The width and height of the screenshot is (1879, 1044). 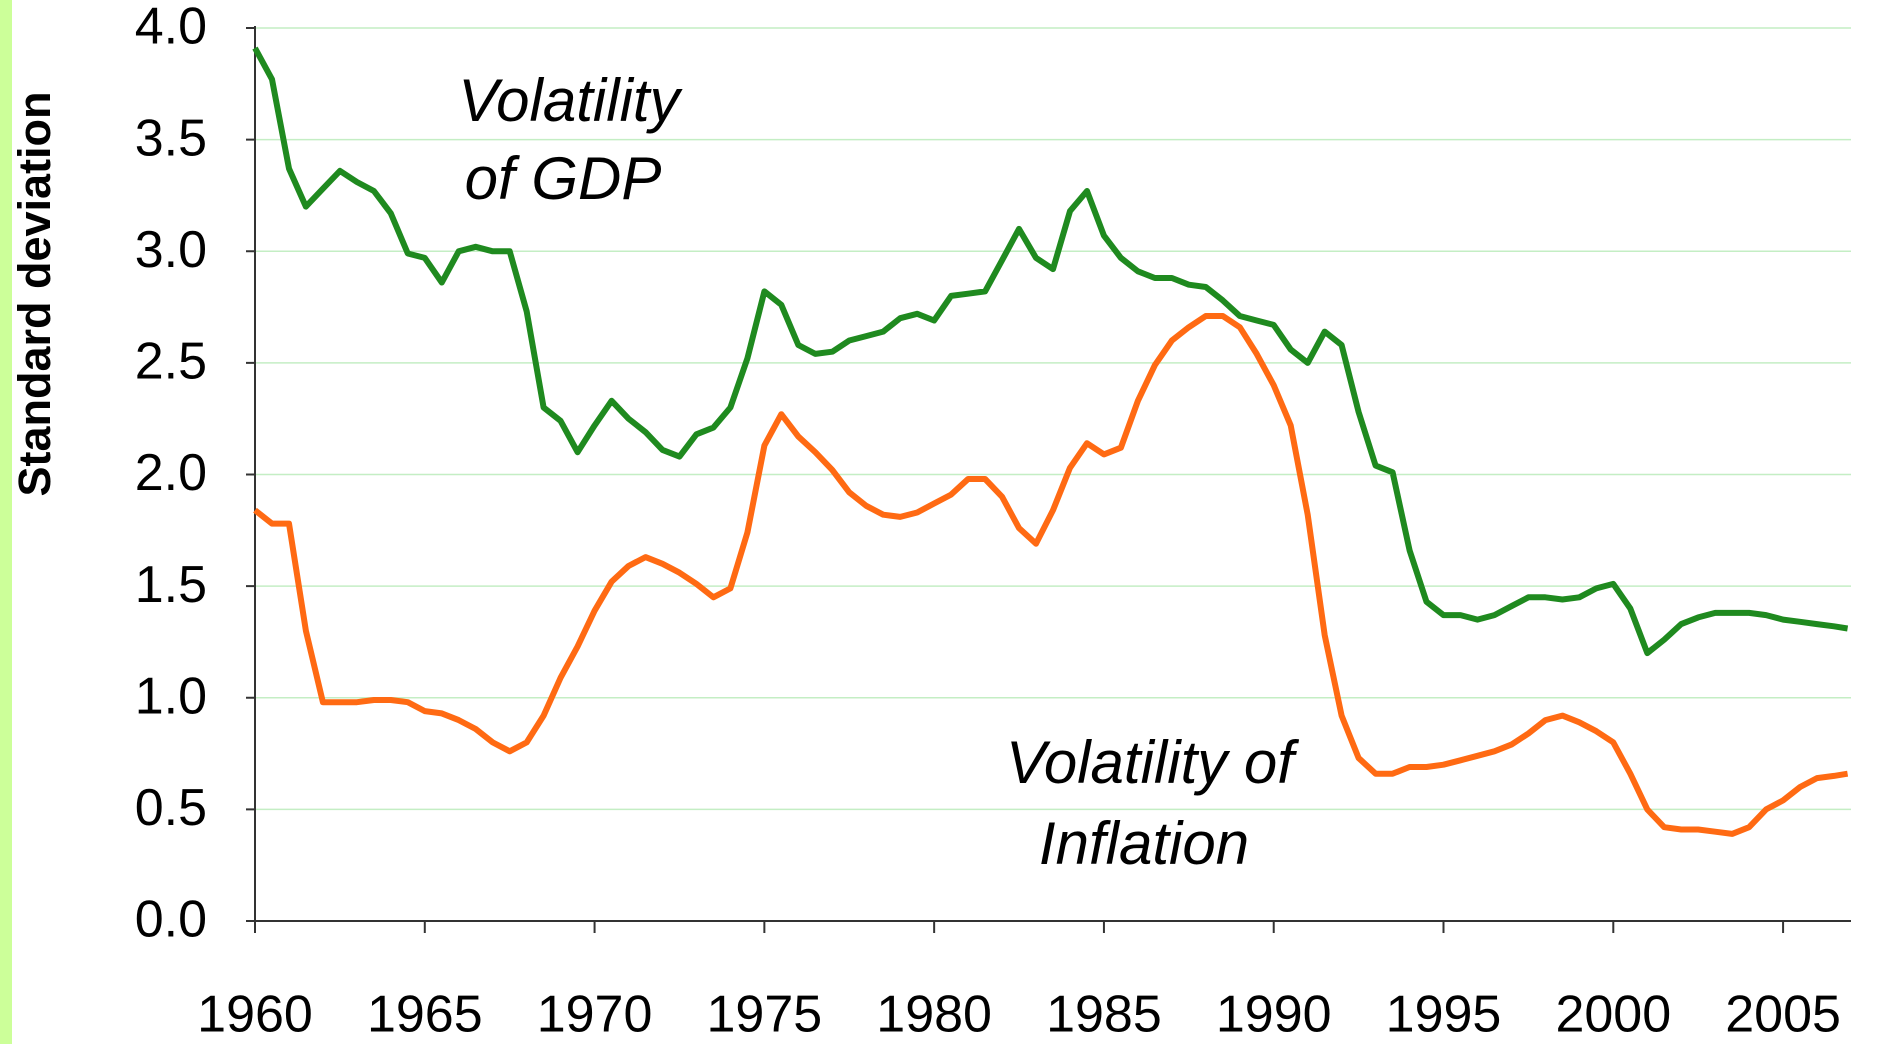 I want to click on y-tick-label: 0.5, so click(x=171, y=808).